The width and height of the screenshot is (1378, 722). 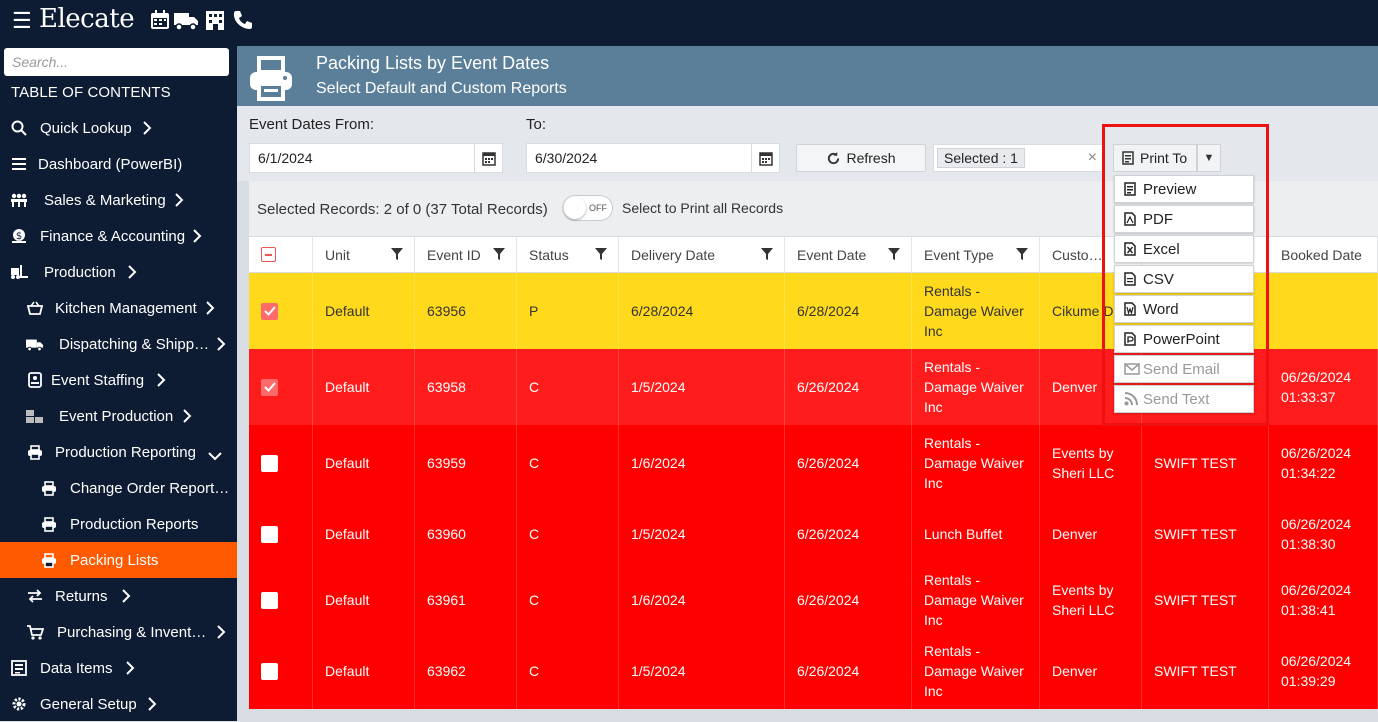 I want to click on print-to-button: Print To, so click(x=1155, y=158).